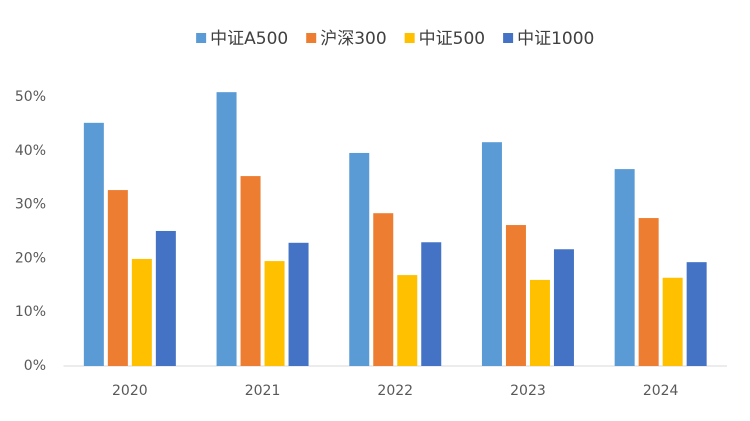 The width and height of the screenshot is (750, 421). I want to click on y-tick-label: 20%, so click(30, 258).